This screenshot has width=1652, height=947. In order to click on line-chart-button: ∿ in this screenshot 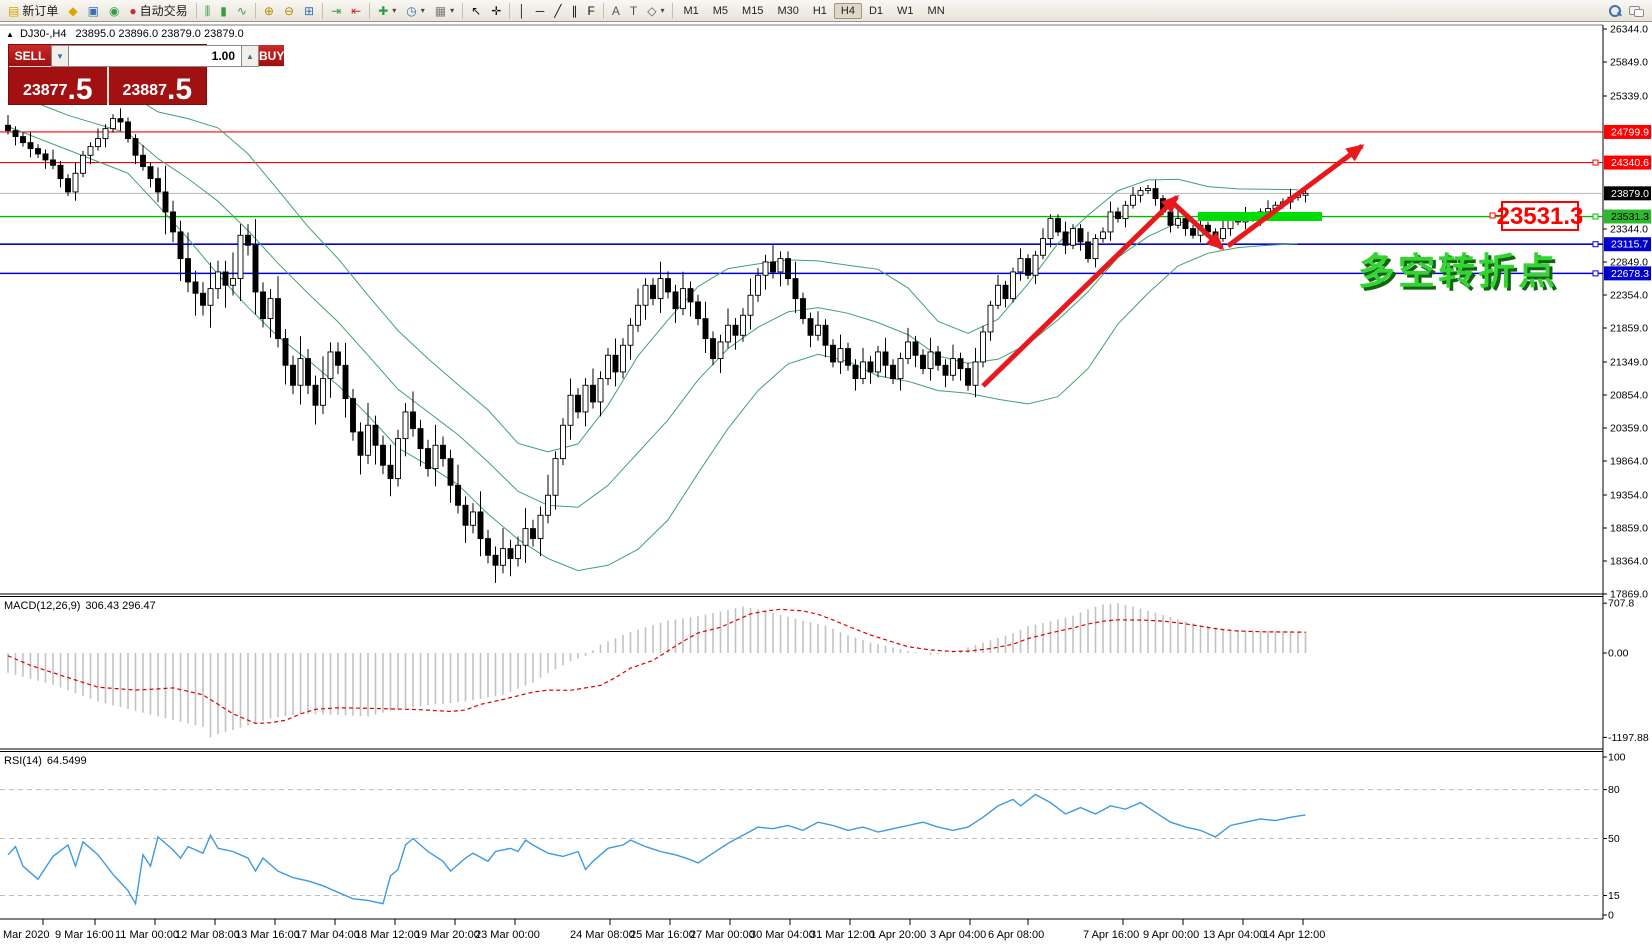, I will do `click(242, 11)`.